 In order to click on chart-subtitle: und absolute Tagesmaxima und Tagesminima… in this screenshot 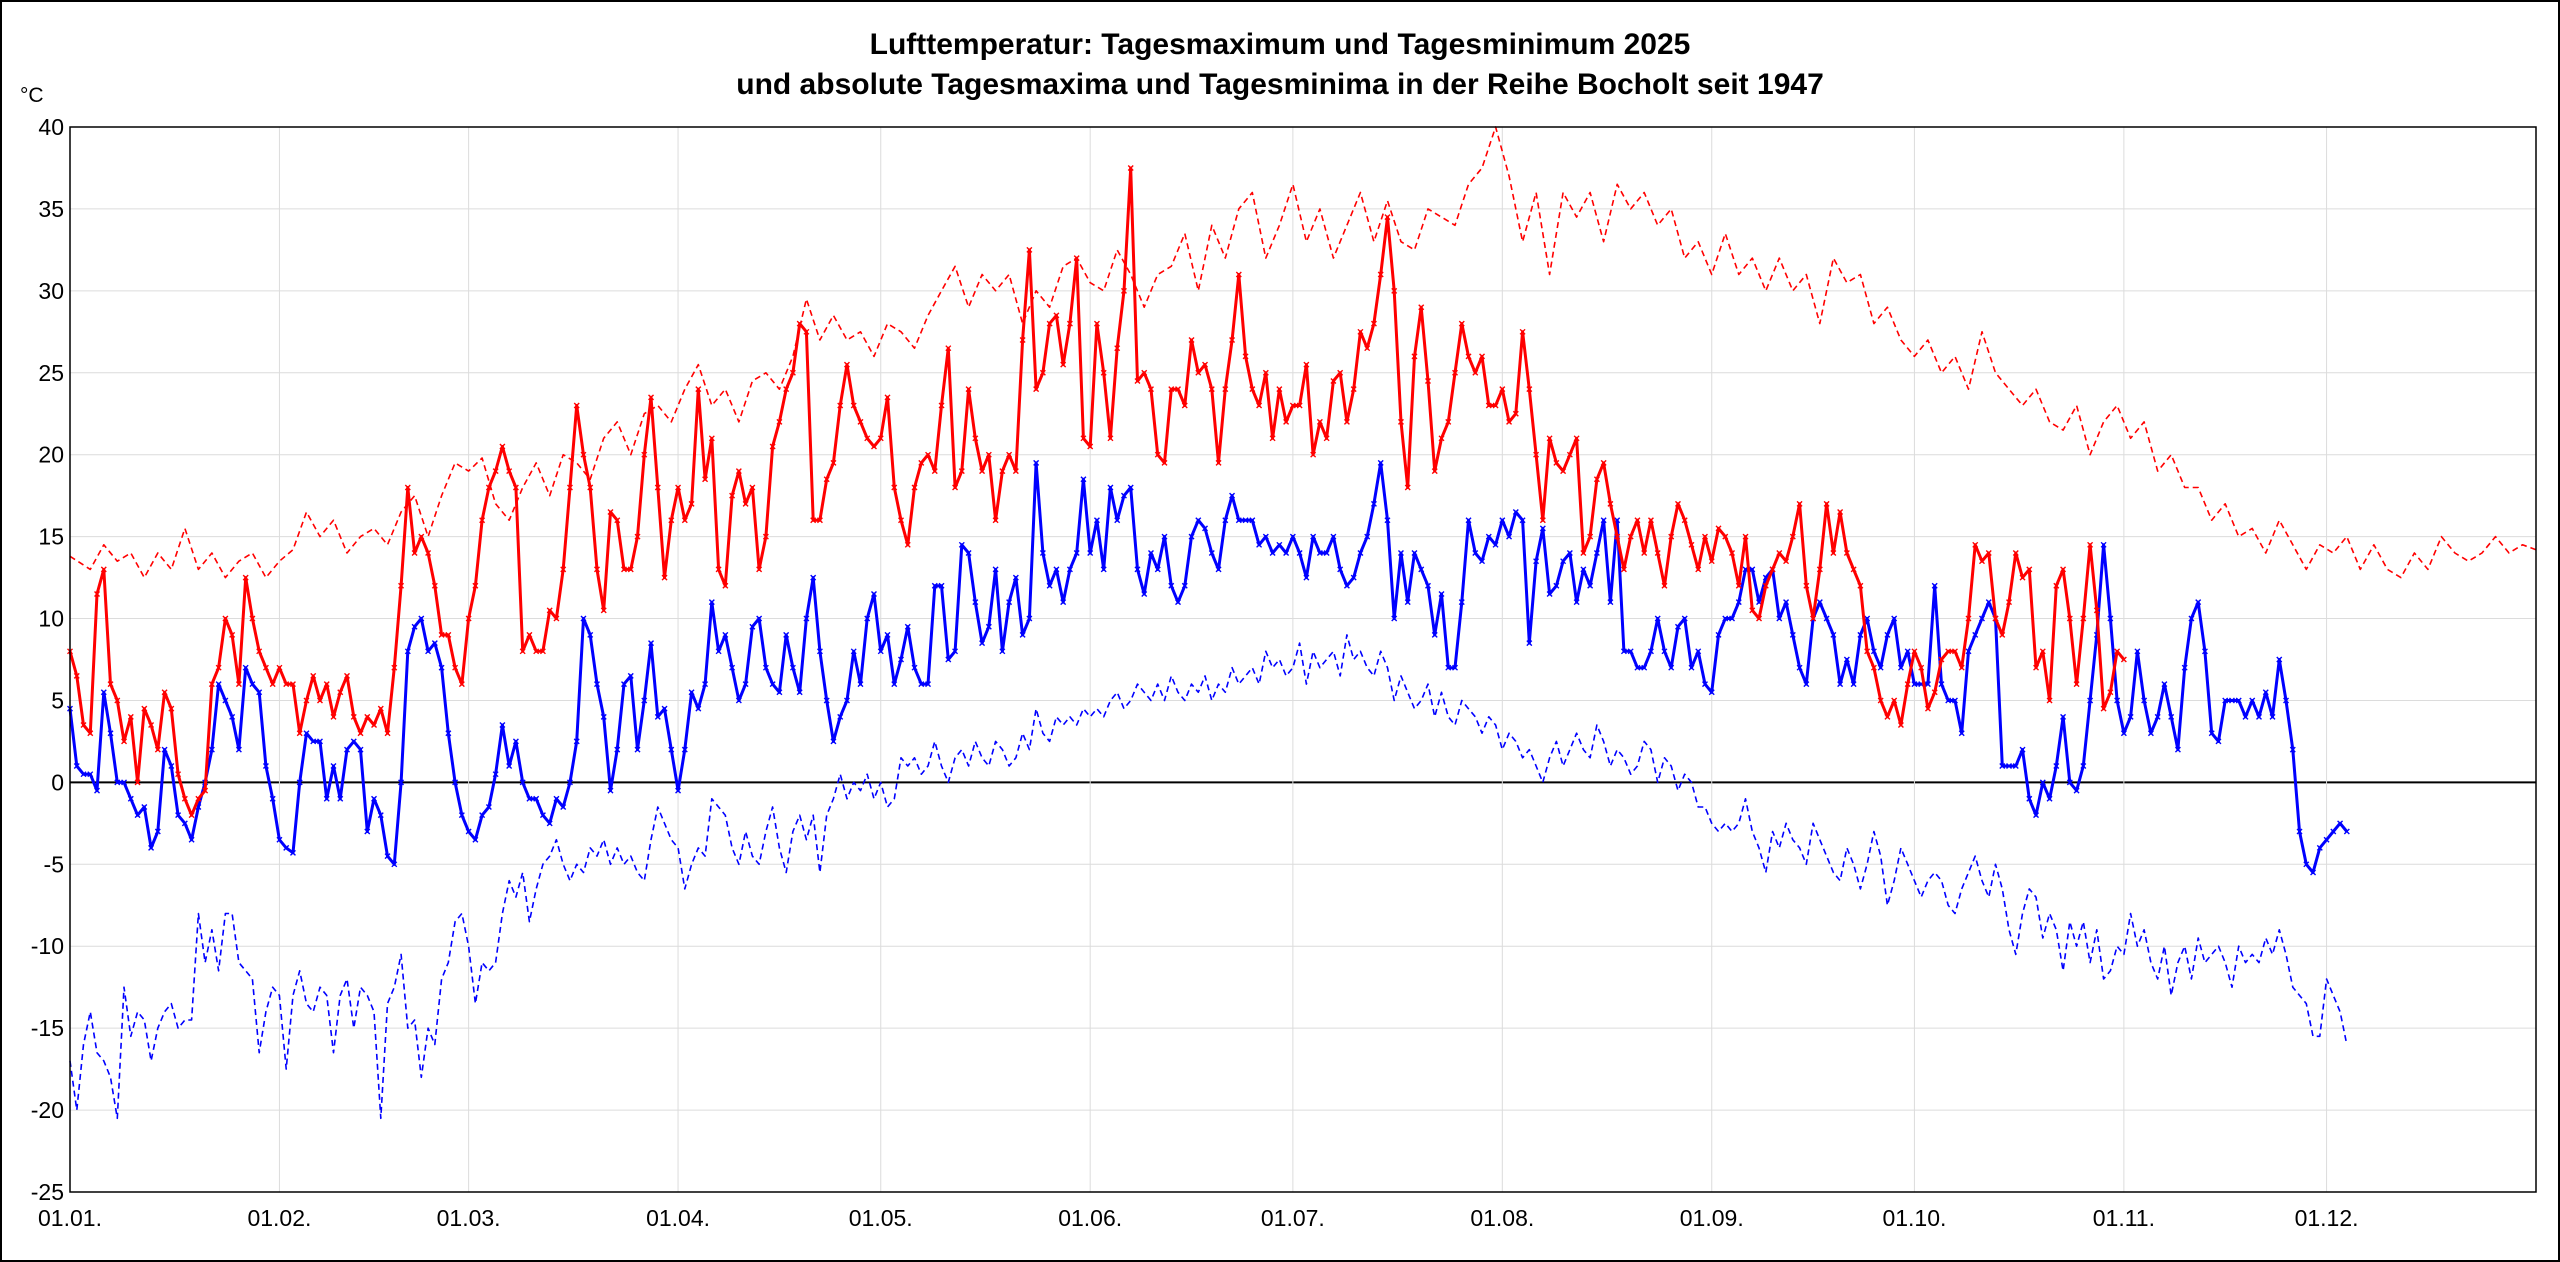, I will do `click(1280, 84)`.